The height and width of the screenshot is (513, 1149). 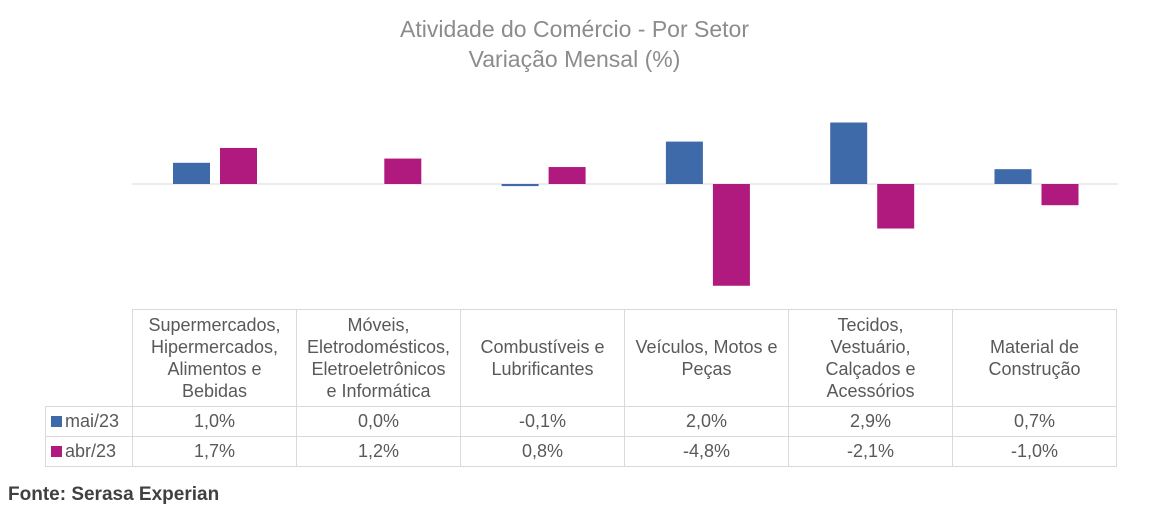 I want to click on category-label: Veículos, Motos e Peças, so click(x=706, y=358).